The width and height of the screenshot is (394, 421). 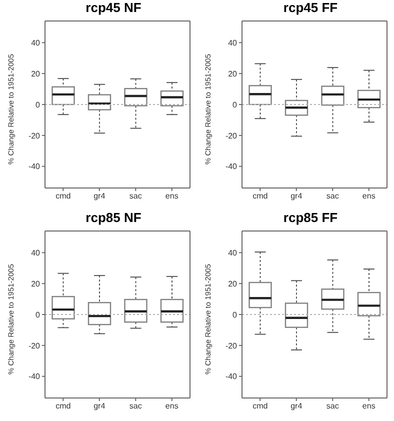 What do you see at coordinates (310, 218) in the screenshot?
I see `chart-title: rcp85 FF` at bounding box center [310, 218].